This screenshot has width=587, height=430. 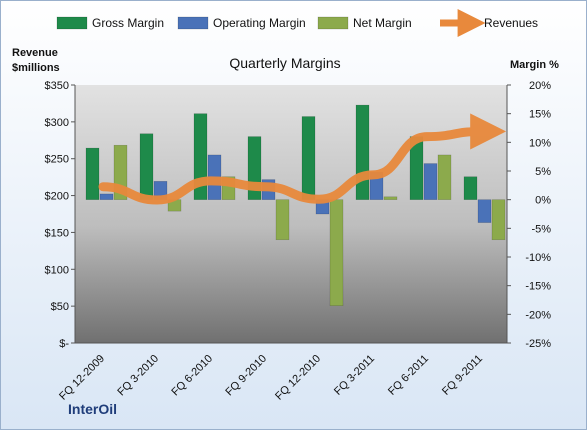 I want to click on legend-swatch-net-margin, so click(x=333, y=23).